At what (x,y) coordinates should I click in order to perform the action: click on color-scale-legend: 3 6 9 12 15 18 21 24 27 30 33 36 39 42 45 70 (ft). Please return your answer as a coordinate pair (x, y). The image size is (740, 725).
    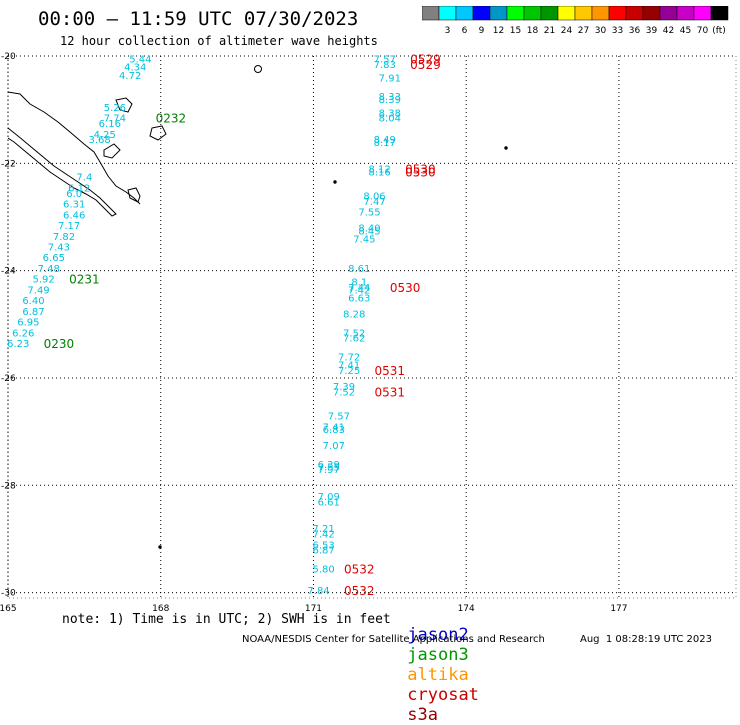
    Looking at the image, I should click on (575, 21).